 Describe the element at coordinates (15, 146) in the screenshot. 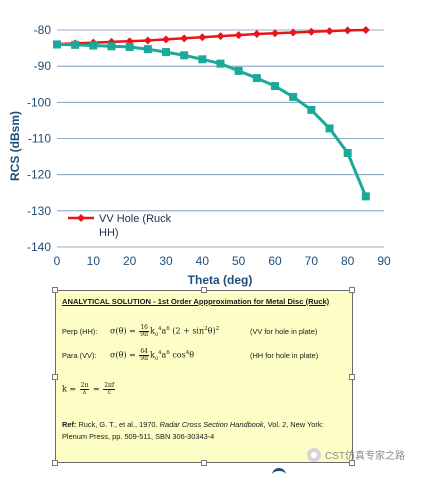

I see `y-axis-title: RCS (dBsm)` at that location.